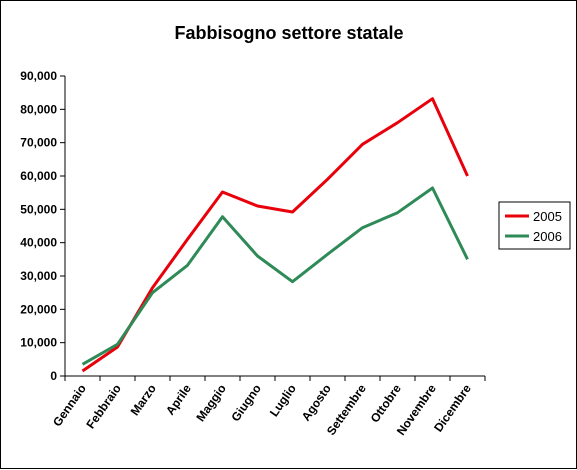 The image size is (577, 470). What do you see at coordinates (316, 403) in the screenshot?
I see `x-tick-label: Agosto` at bounding box center [316, 403].